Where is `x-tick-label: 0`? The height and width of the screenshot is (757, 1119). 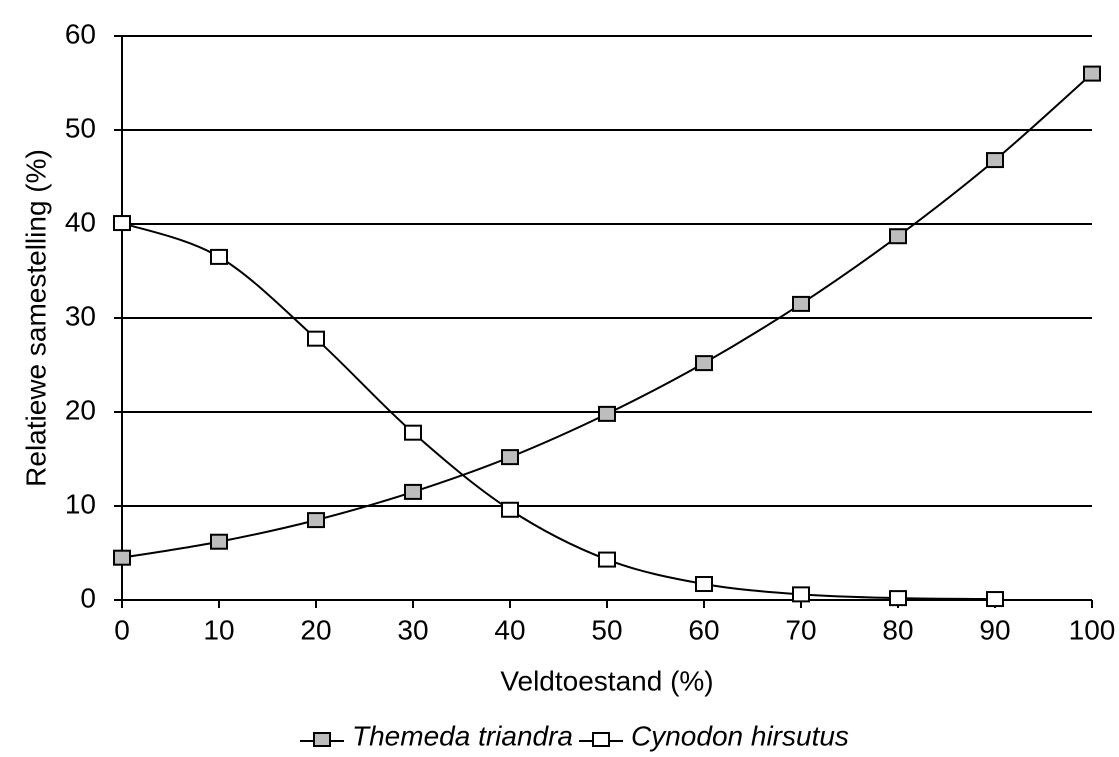 x-tick-label: 0 is located at coordinates (122, 629).